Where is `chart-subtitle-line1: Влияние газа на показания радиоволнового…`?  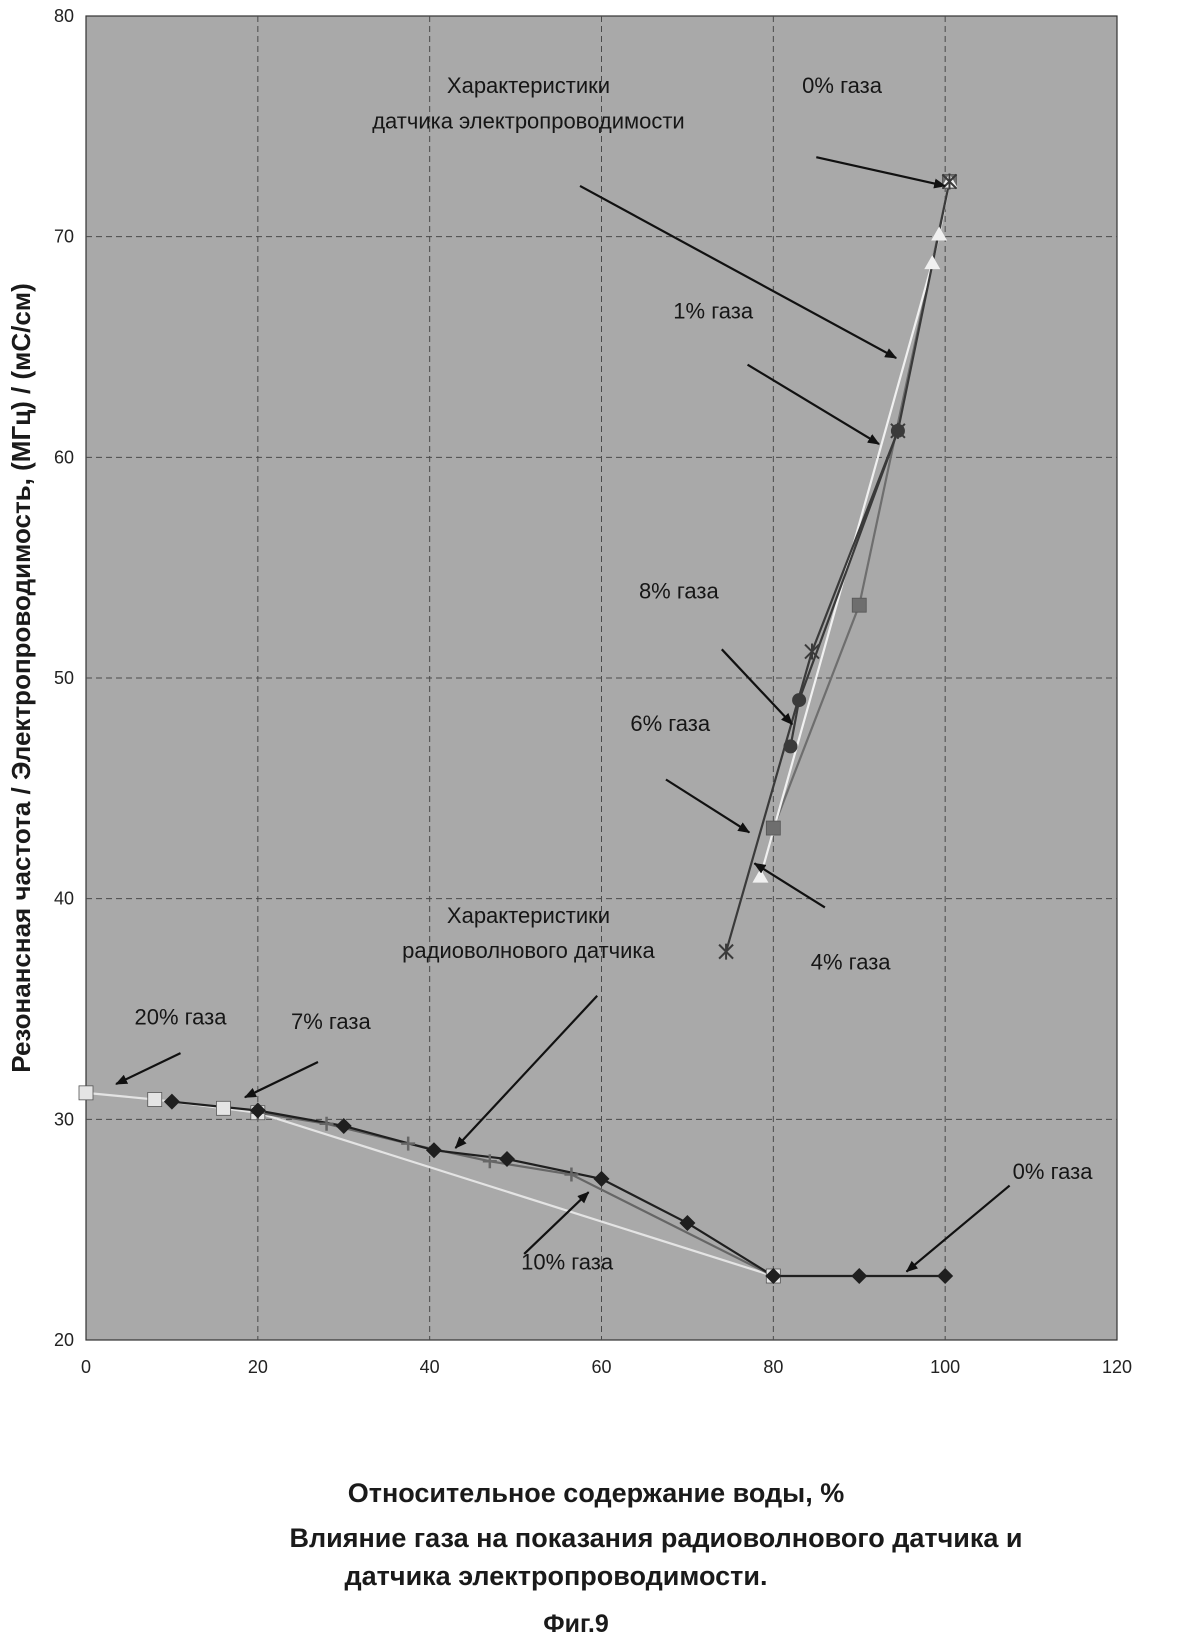
chart-subtitle-line1: Влияние газа на показания радиоволнового… is located at coordinates (626, 1538).